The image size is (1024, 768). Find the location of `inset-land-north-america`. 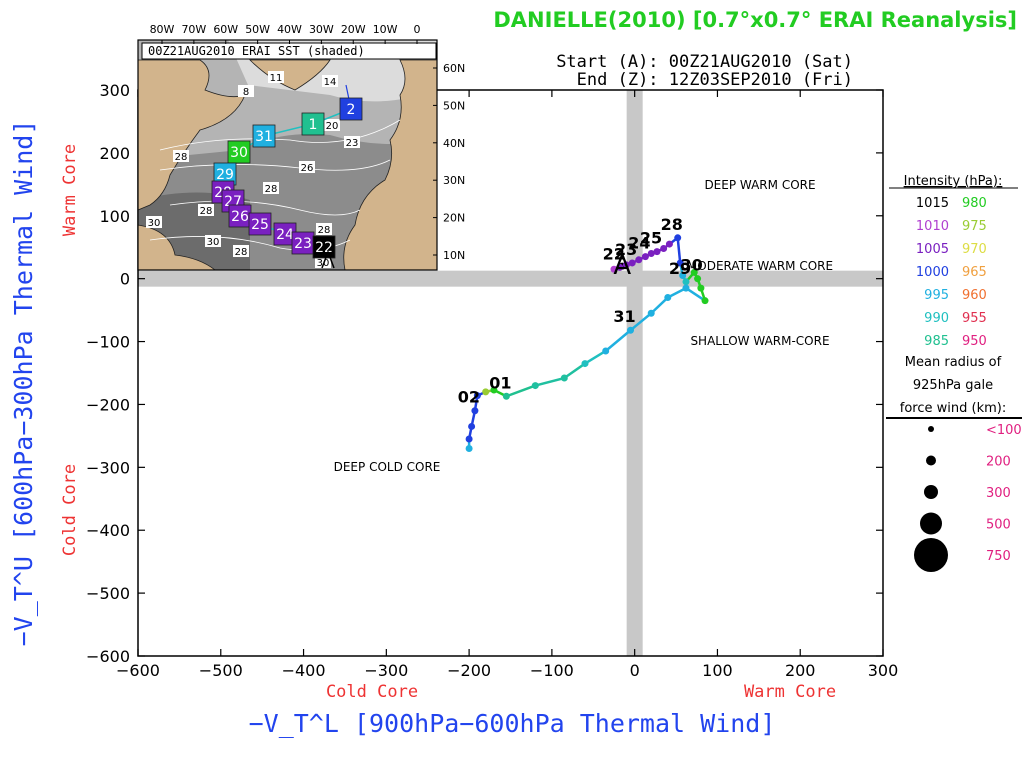

inset-land-north-america is located at coordinates (191, 135).